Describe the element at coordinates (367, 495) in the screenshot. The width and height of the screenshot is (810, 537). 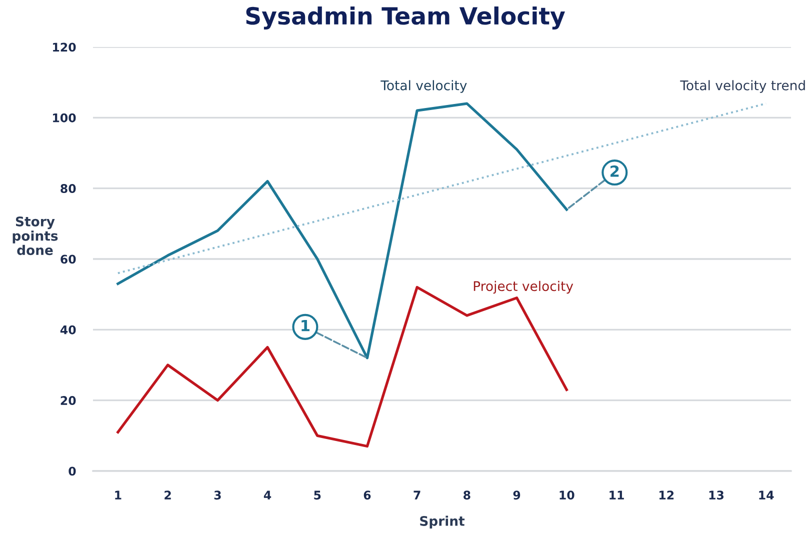
I see `x-tick-label: 6` at that location.